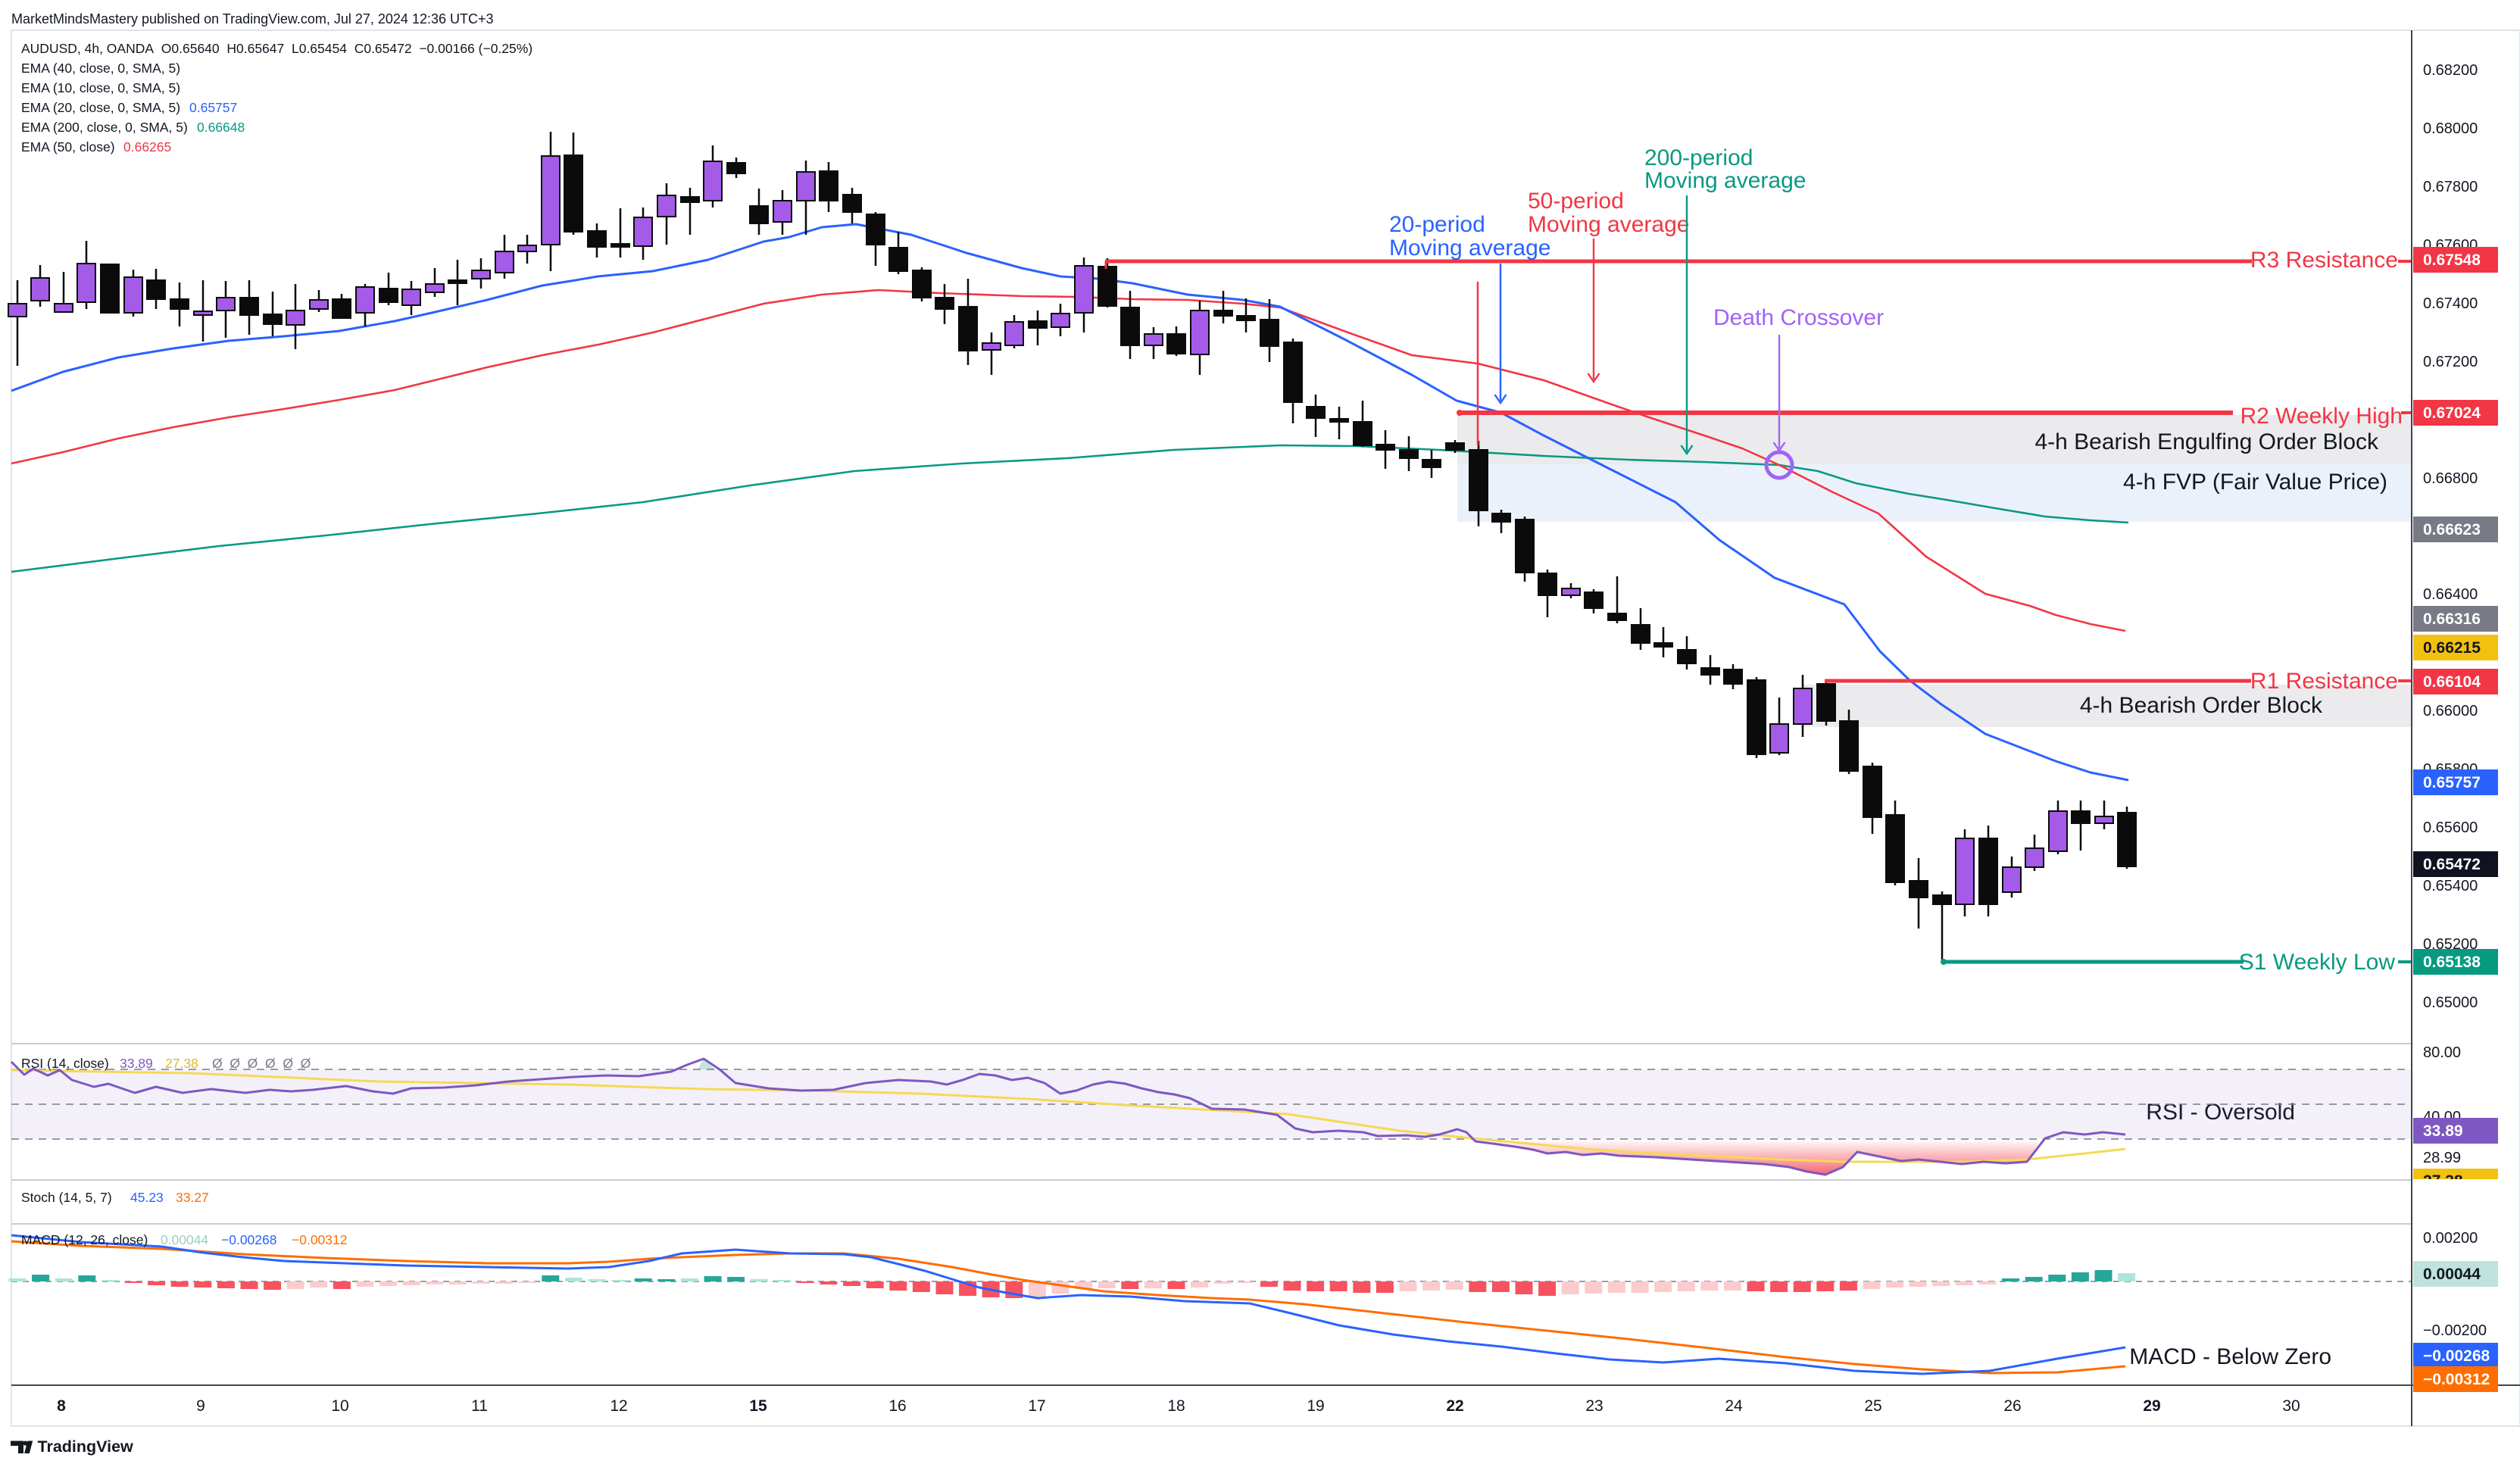 The image size is (2520, 1467). What do you see at coordinates (147, 147) in the screenshot?
I see `svg-text: 0.66265` at bounding box center [147, 147].